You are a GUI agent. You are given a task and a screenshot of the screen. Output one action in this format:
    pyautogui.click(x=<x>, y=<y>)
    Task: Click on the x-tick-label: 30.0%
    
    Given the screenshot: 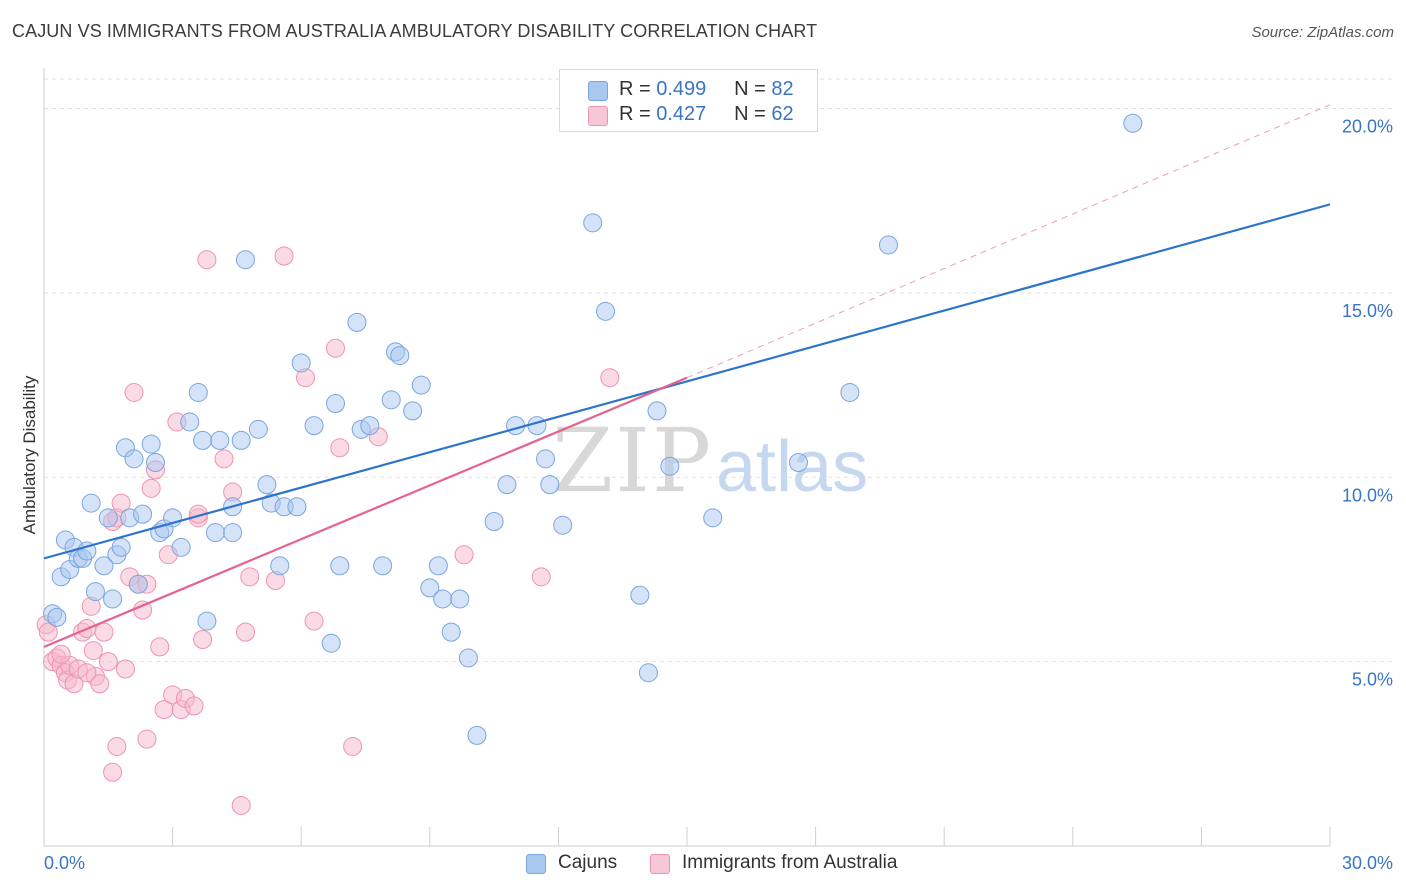 What is the action you would take?
    pyautogui.click(x=1367, y=863)
    